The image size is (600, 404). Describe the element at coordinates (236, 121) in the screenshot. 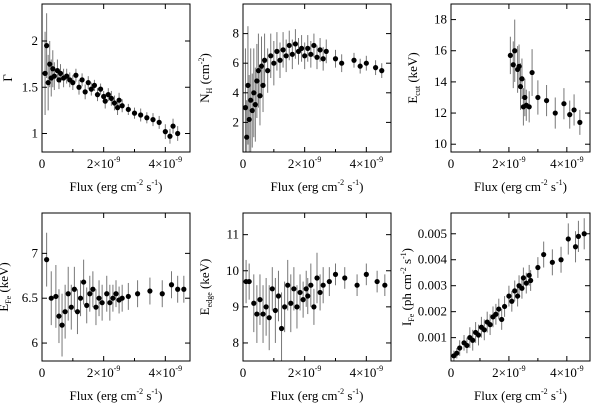

I see `y-tick-label: 2` at that location.